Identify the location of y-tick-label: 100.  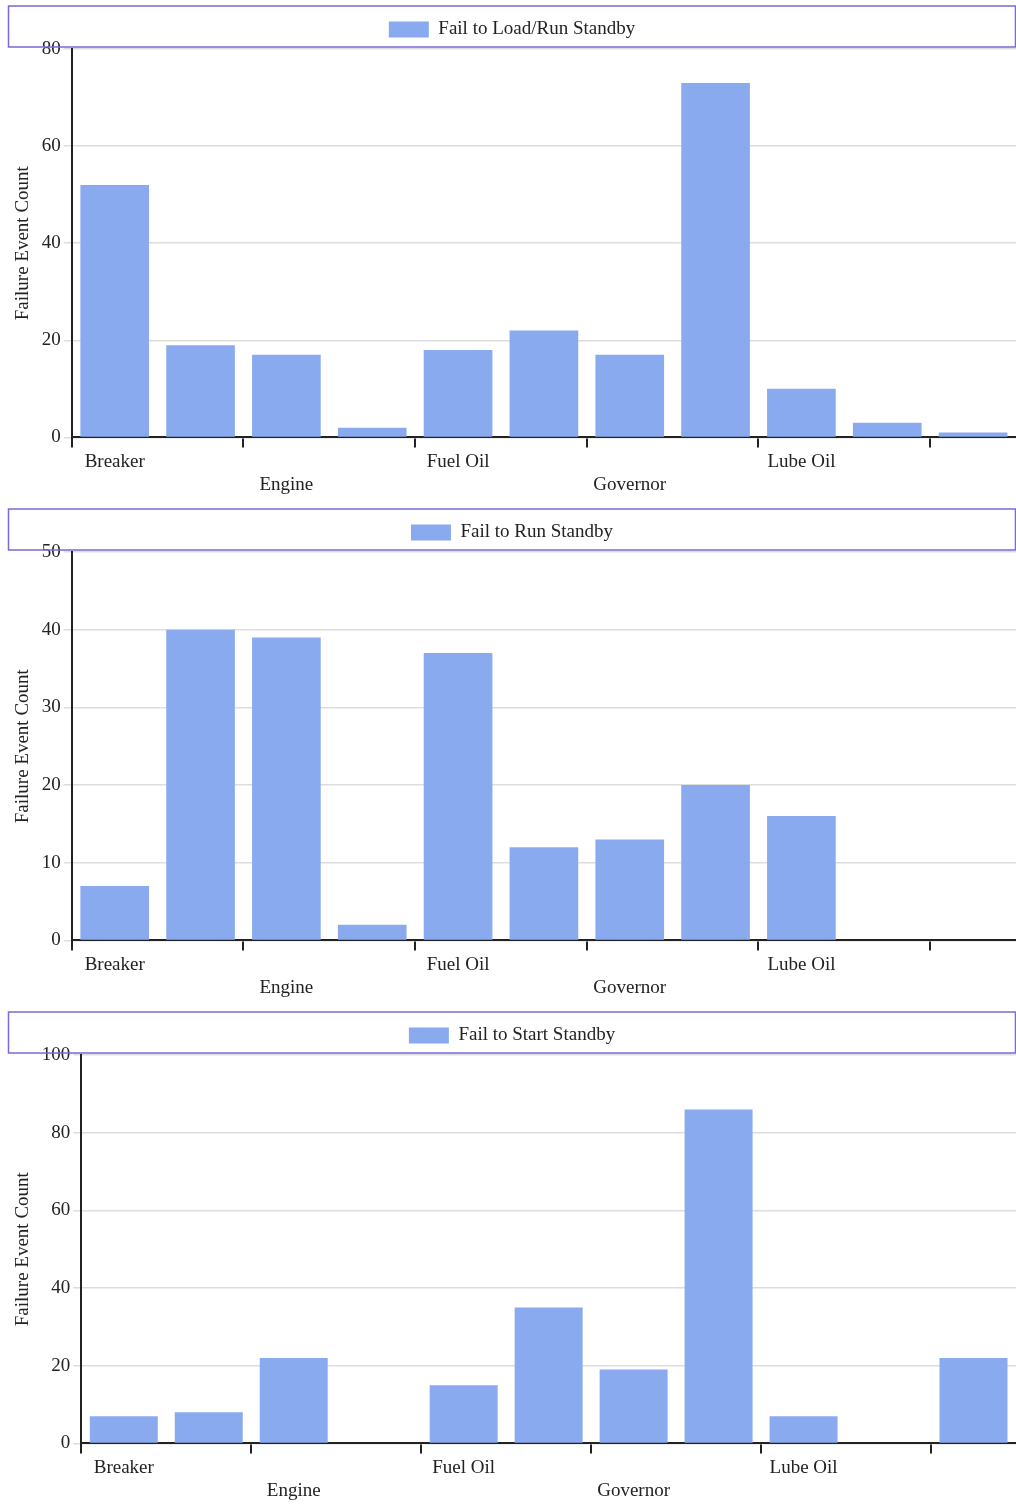
(56, 1053).